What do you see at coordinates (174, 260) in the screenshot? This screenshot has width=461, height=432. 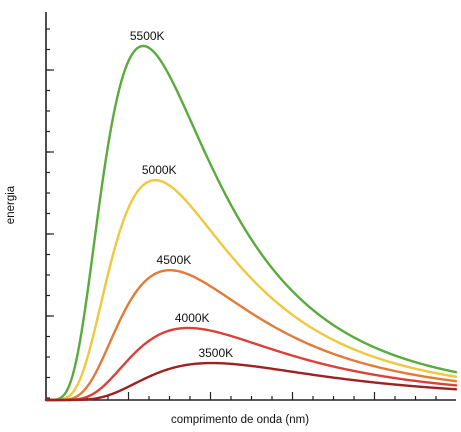 I see `curve-label-4500K: 4500K` at bounding box center [174, 260].